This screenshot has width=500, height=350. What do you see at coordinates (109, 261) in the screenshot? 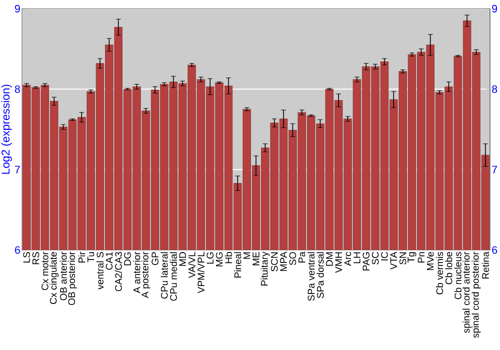
I see `x-tick-label: CA1` at bounding box center [109, 261].